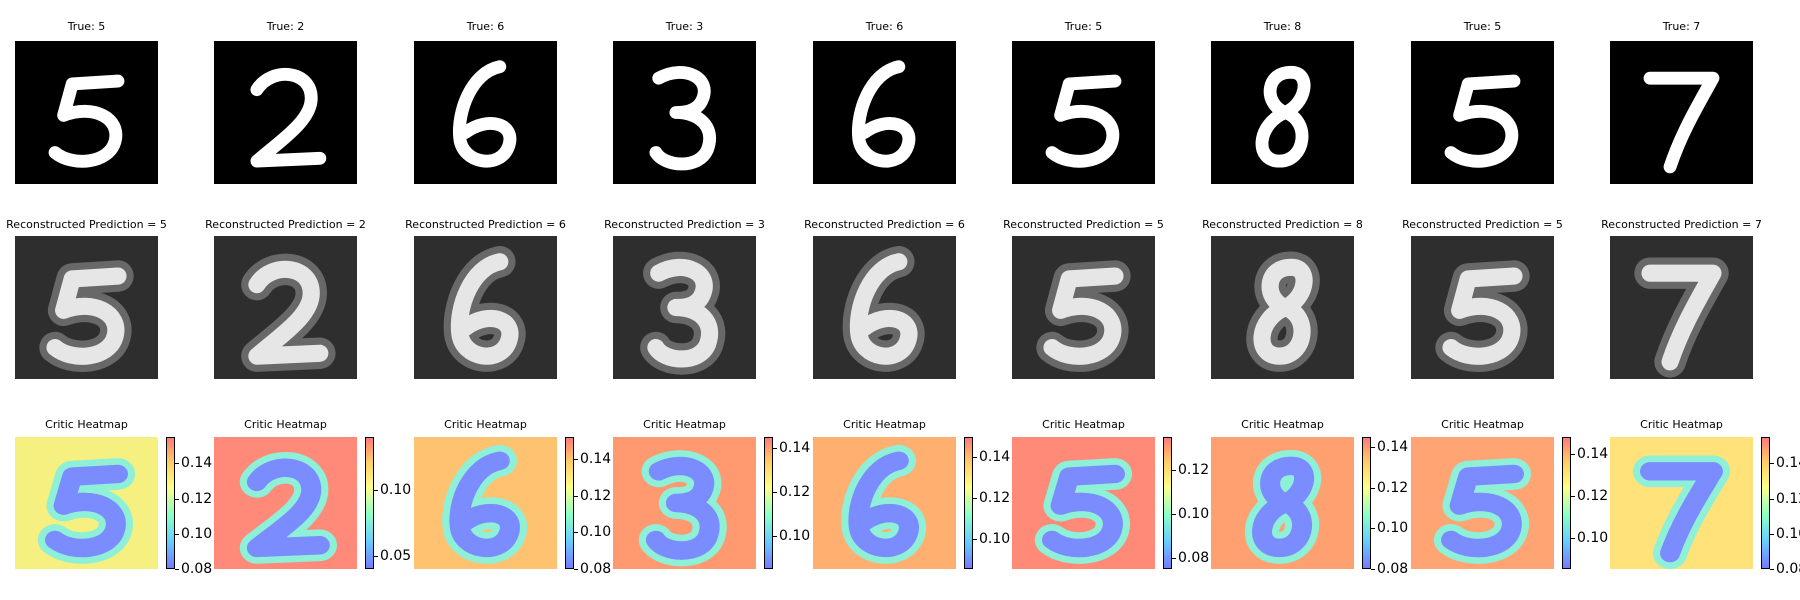 The image size is (1800, 600). What do you see at coordinates (884, 224) in the screenshot?
I see `reconstructed-label: Reconstructed Prediction = 6` at bounding box center [884, 224].